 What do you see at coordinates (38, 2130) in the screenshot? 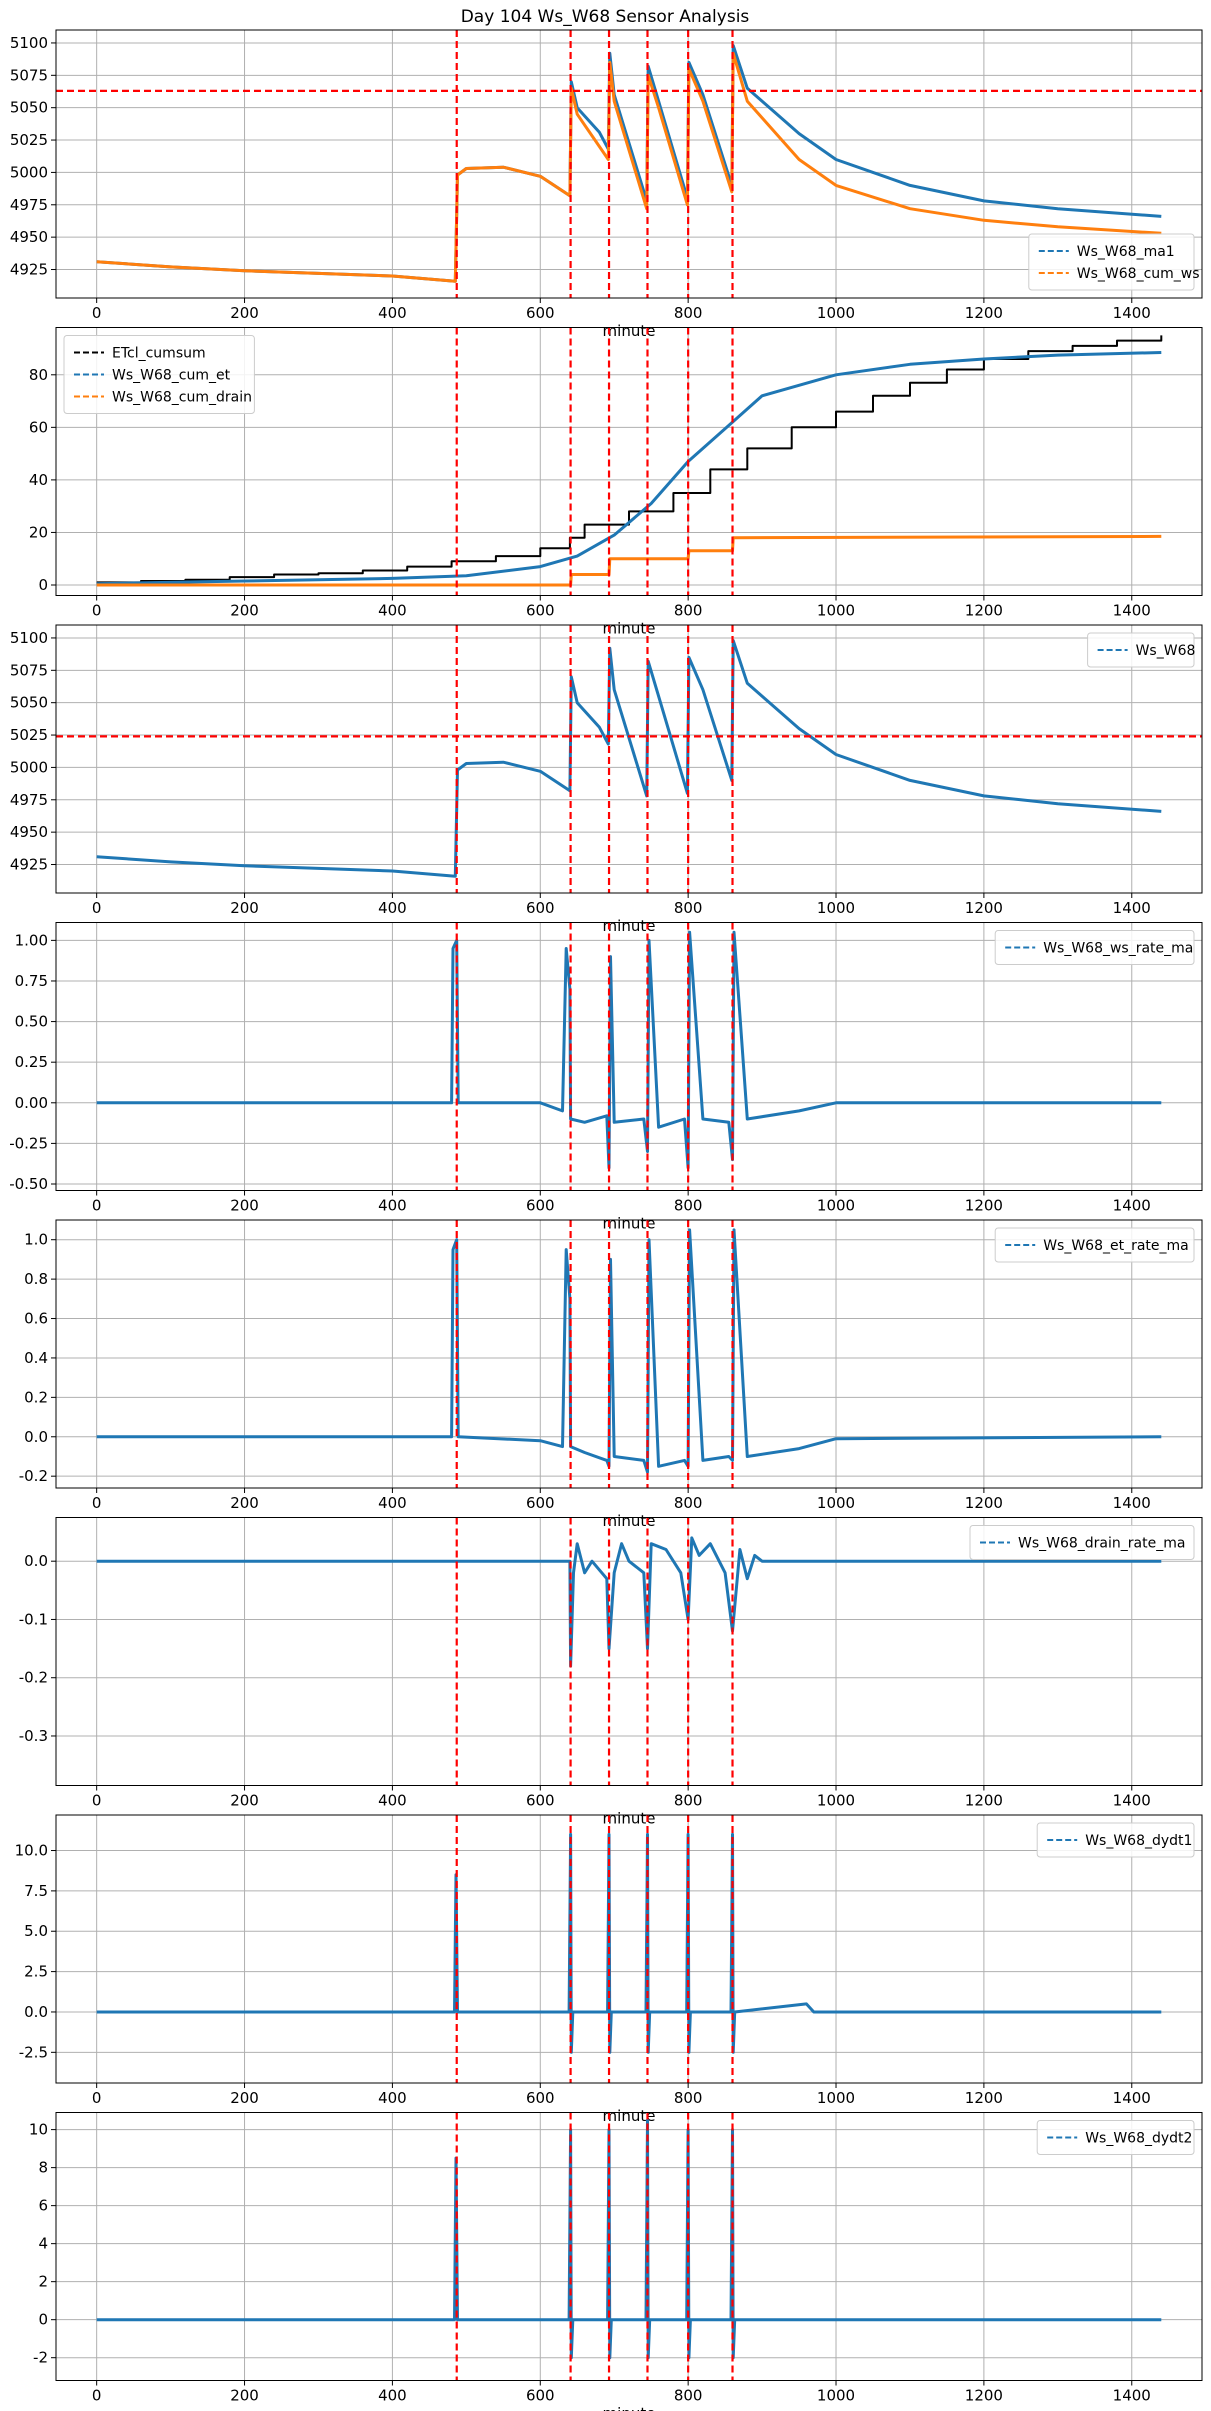
I see `y-tick-label: 10` at bounding box center [38, 2130].